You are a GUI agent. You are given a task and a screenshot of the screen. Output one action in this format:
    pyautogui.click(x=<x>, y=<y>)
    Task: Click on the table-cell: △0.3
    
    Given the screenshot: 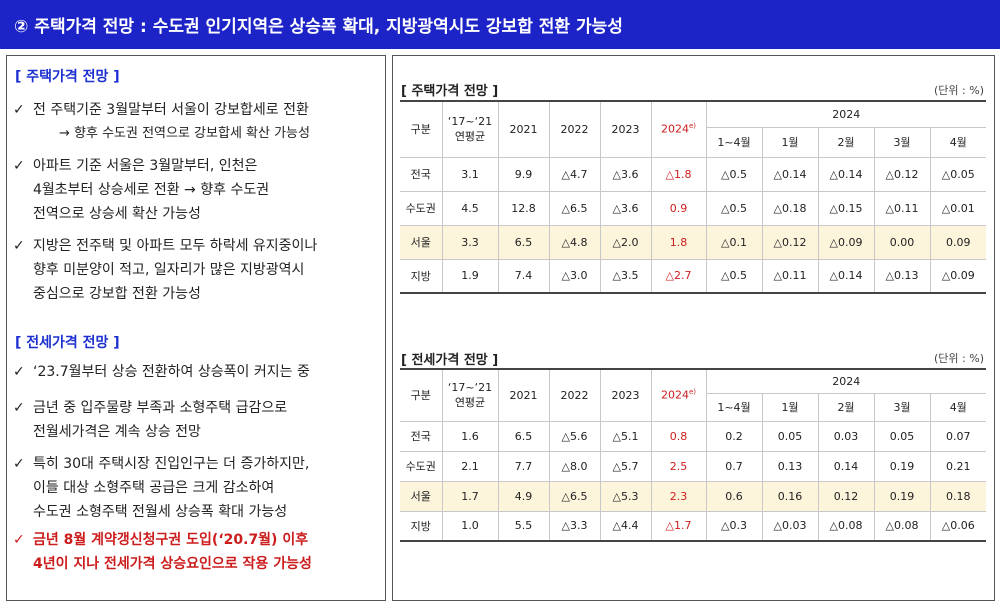 What is the action you would take?
    pyautogui.click(x=733, y=526)
    